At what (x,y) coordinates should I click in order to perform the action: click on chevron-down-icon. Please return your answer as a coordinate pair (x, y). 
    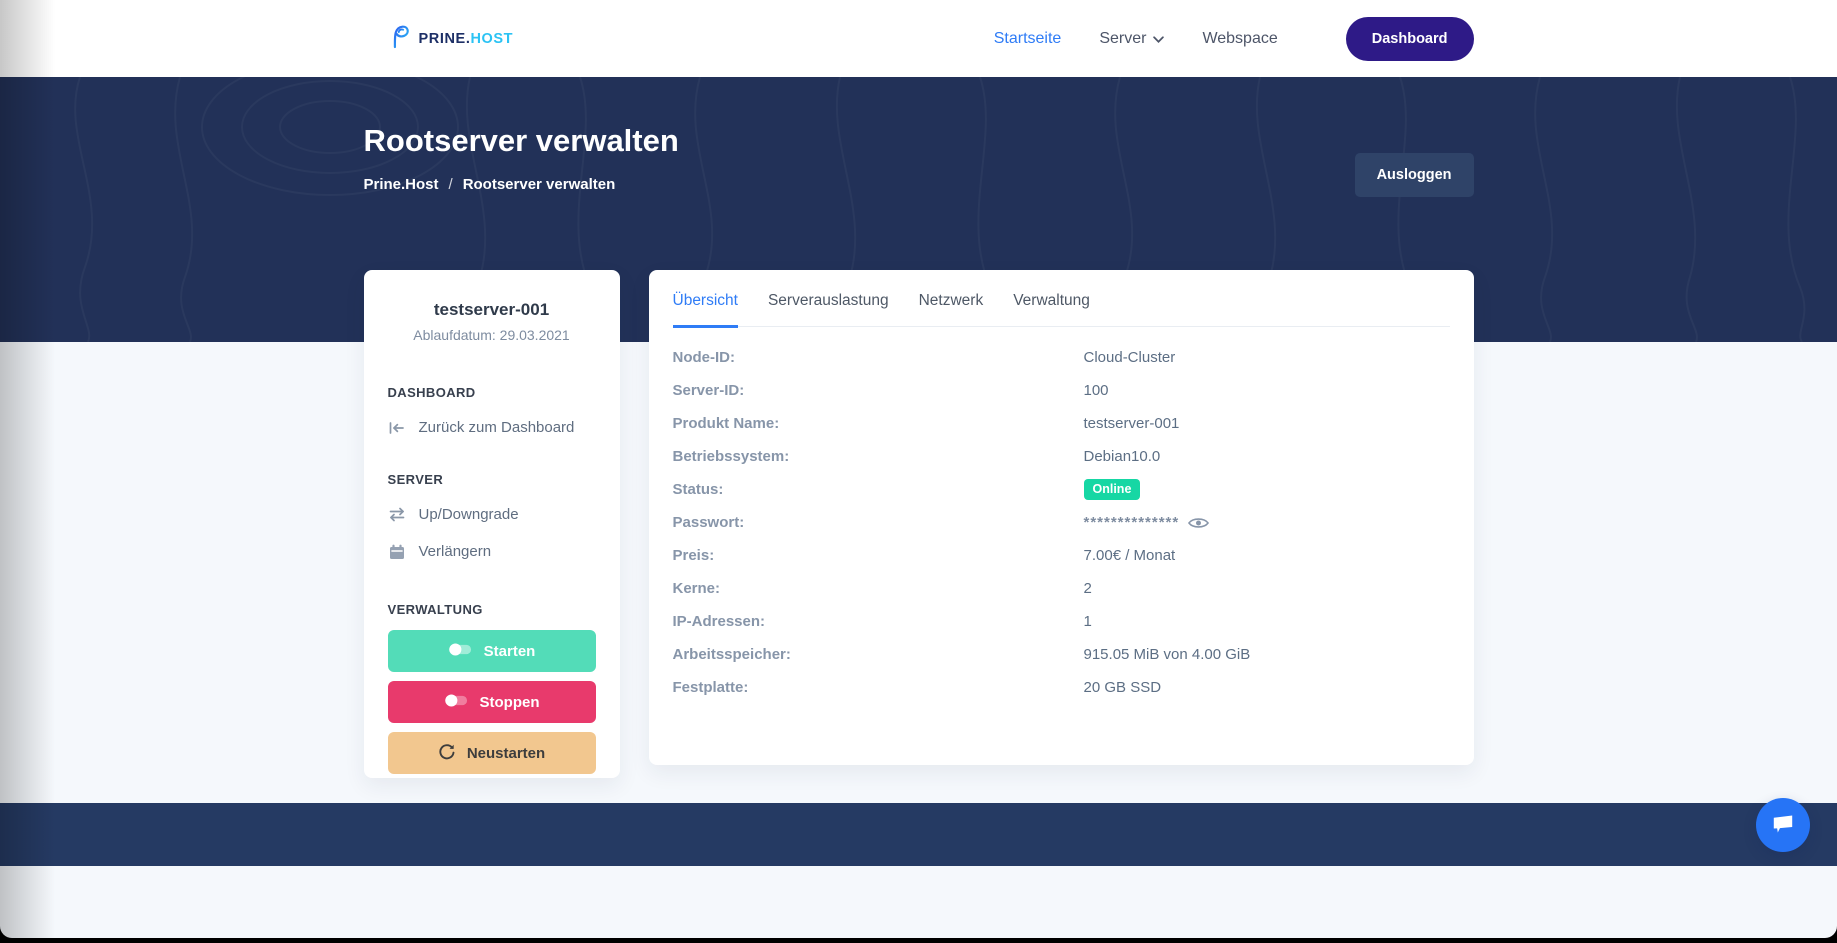
    Looking at the image, I should click on (1159, 39).